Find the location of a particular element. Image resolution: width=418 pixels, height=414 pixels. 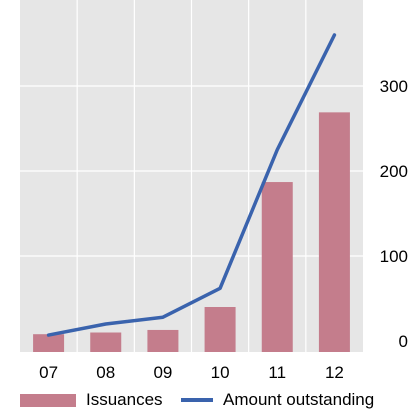

legend-label-amount-outstanding: Amount outstanding is located at coordinates (299, 399).